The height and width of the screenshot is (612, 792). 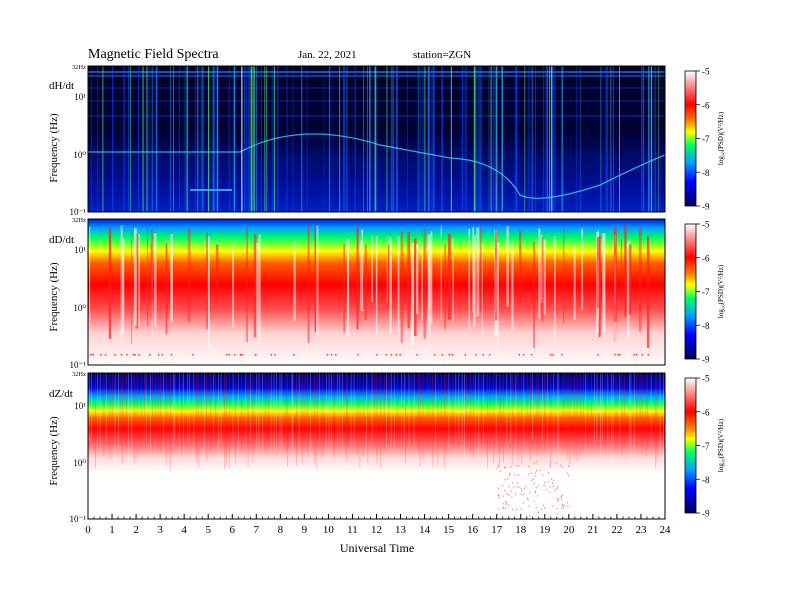 I want to click on colorbar-tick-label: -7, so click(x=706, y=139).